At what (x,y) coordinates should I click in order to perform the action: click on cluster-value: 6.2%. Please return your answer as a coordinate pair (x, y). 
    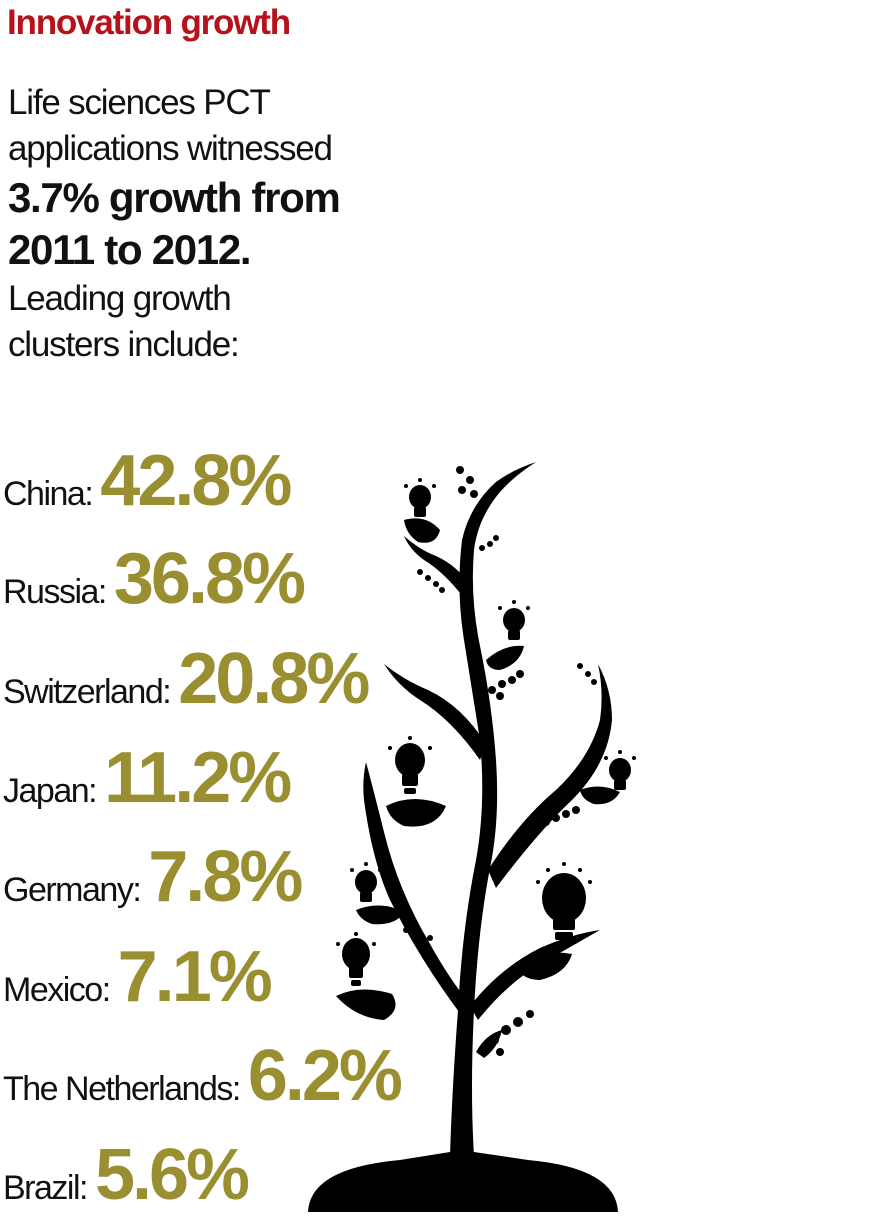
    Looking at the image, I should click on (325, 1076).